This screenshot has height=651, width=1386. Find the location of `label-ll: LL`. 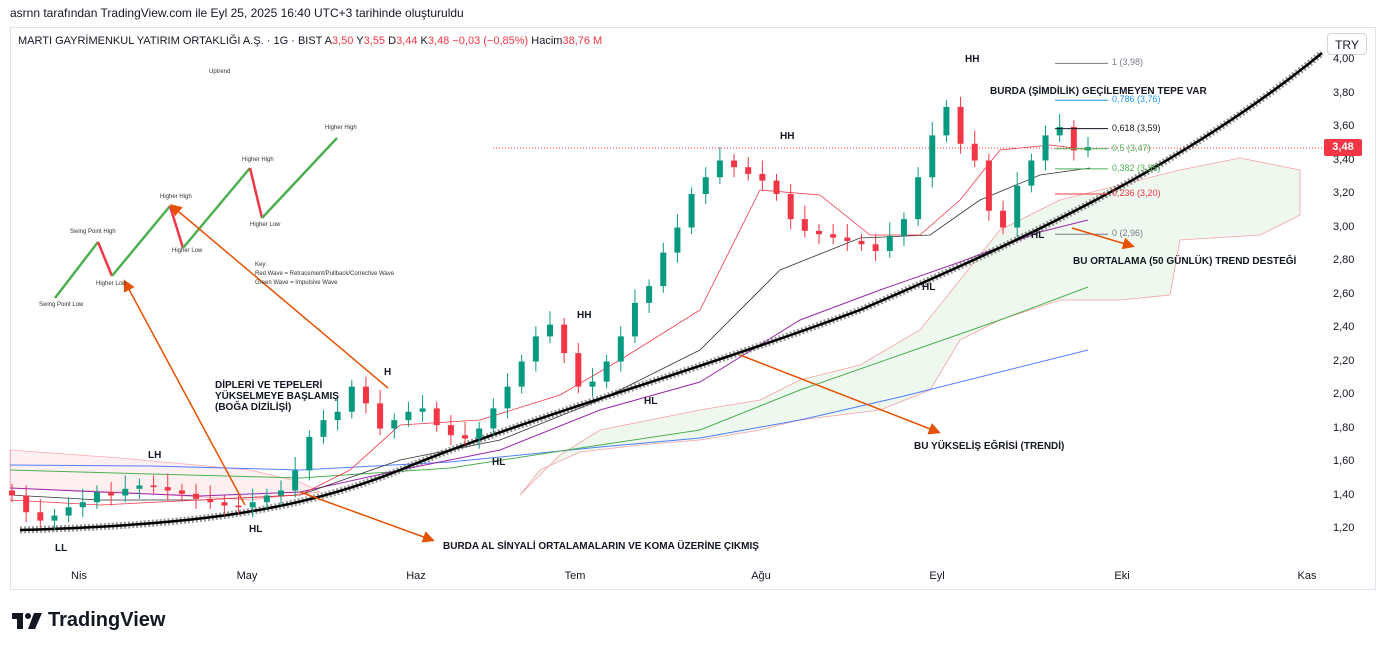

label-ll: LL is located at coordinates (61, 548).